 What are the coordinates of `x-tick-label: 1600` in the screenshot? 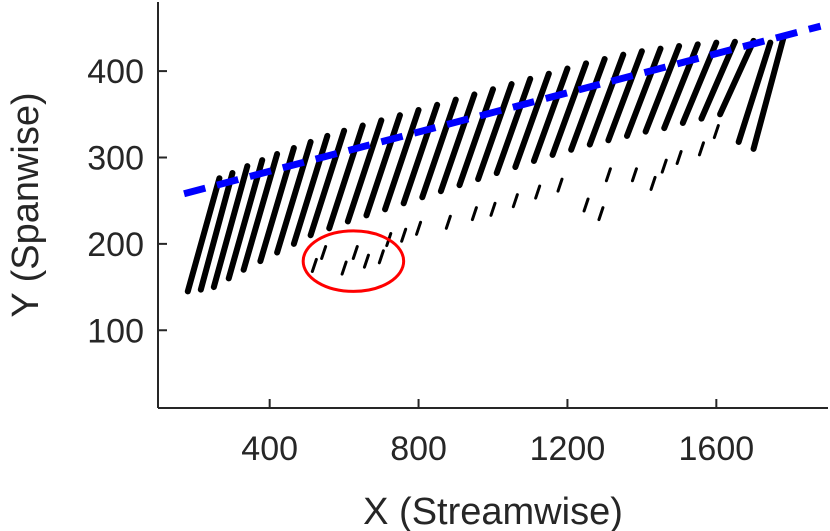 It's located at (717, 449).